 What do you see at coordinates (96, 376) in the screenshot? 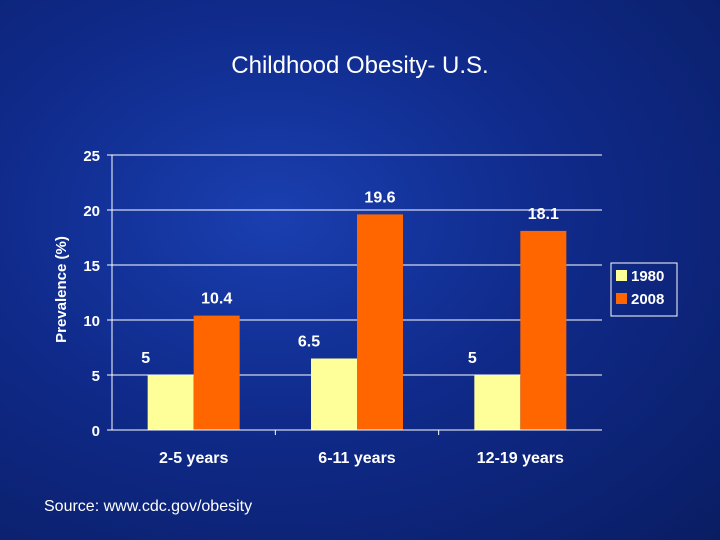
I see `y-tick-label: 5` at bounding box center [96, 376].